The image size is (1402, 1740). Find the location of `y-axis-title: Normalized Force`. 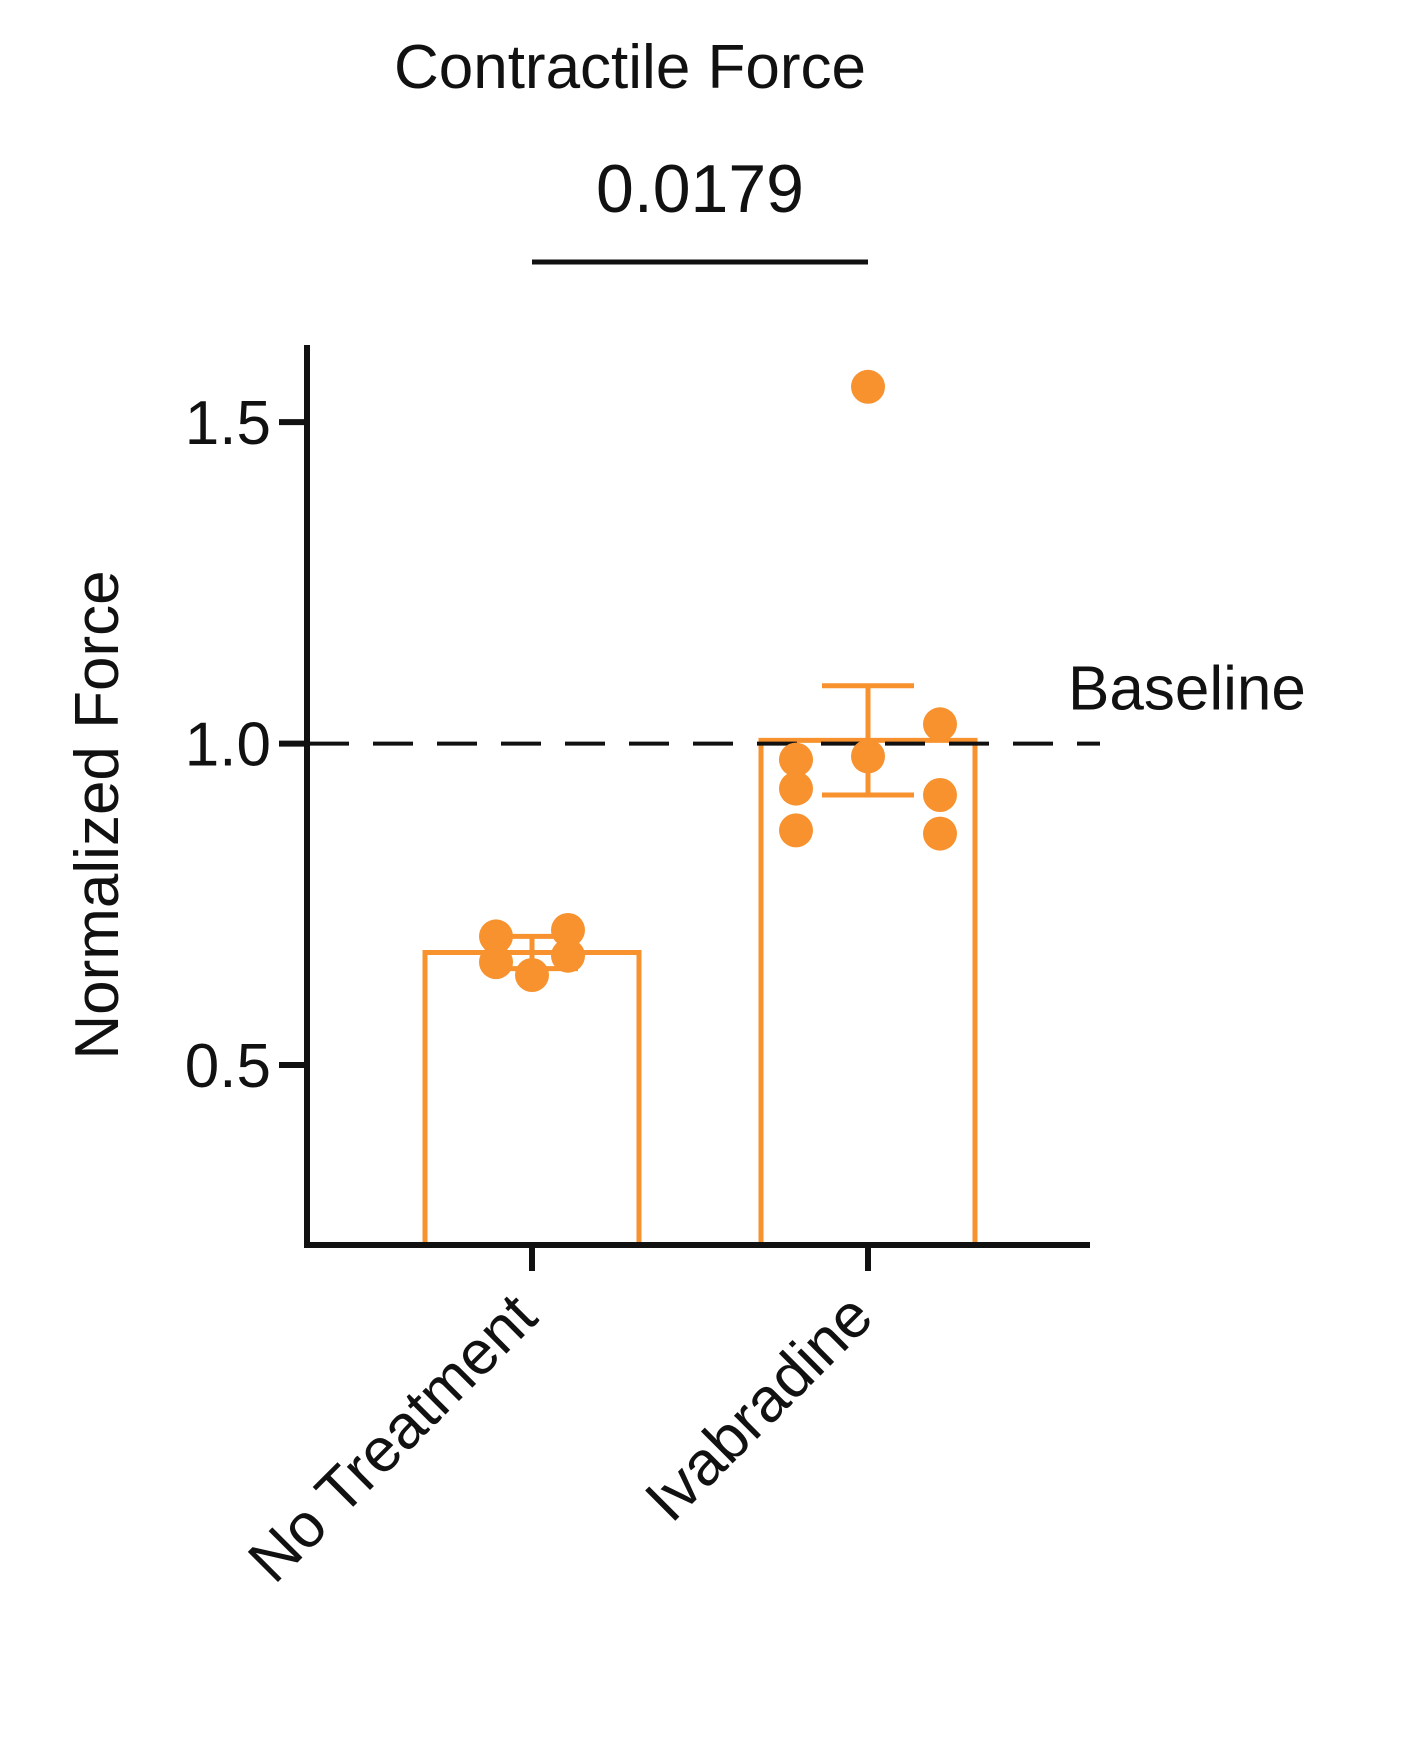

y-axis-title: Normalized Force is located at coordinates (97, 814).